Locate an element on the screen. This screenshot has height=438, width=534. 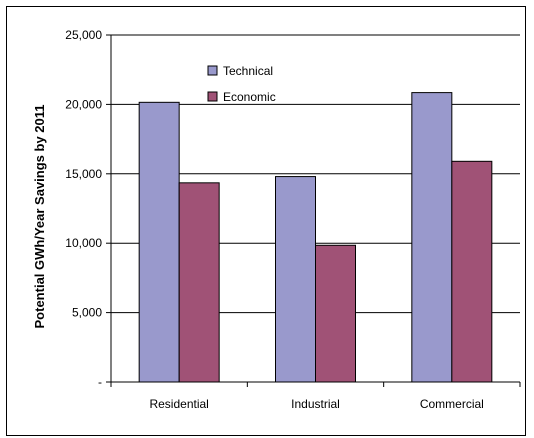
x-tick-label: Industrial is located at coordinates (315, 404).